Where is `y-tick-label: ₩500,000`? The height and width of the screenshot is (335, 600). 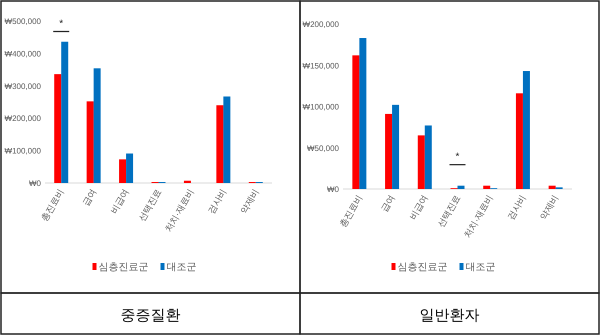
y-tick-label: ₩500,000 is located at coordinates (23, 21).